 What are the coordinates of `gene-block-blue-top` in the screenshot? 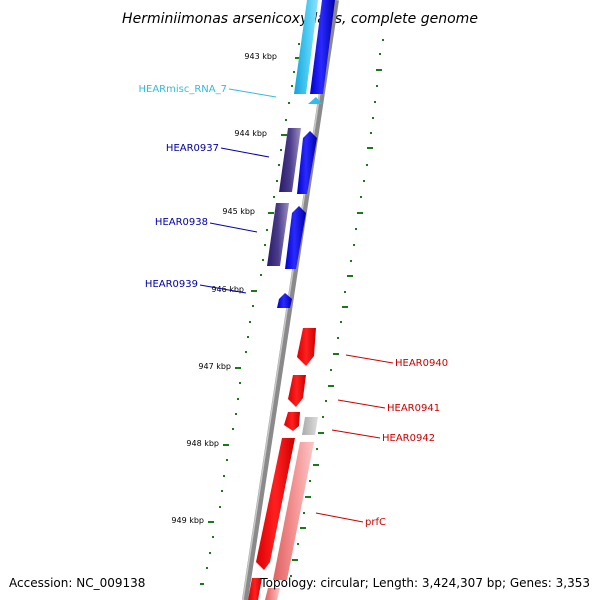 It's located at (322, 47).